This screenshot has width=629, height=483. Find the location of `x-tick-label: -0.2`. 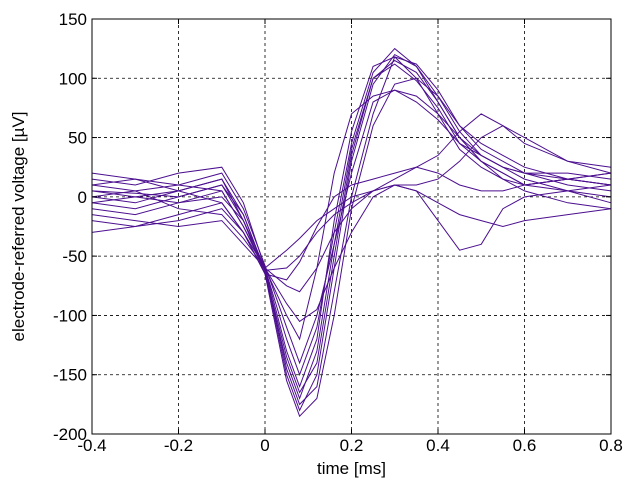

x-tick-label: -0.2 is located at coordinates (178, 445).